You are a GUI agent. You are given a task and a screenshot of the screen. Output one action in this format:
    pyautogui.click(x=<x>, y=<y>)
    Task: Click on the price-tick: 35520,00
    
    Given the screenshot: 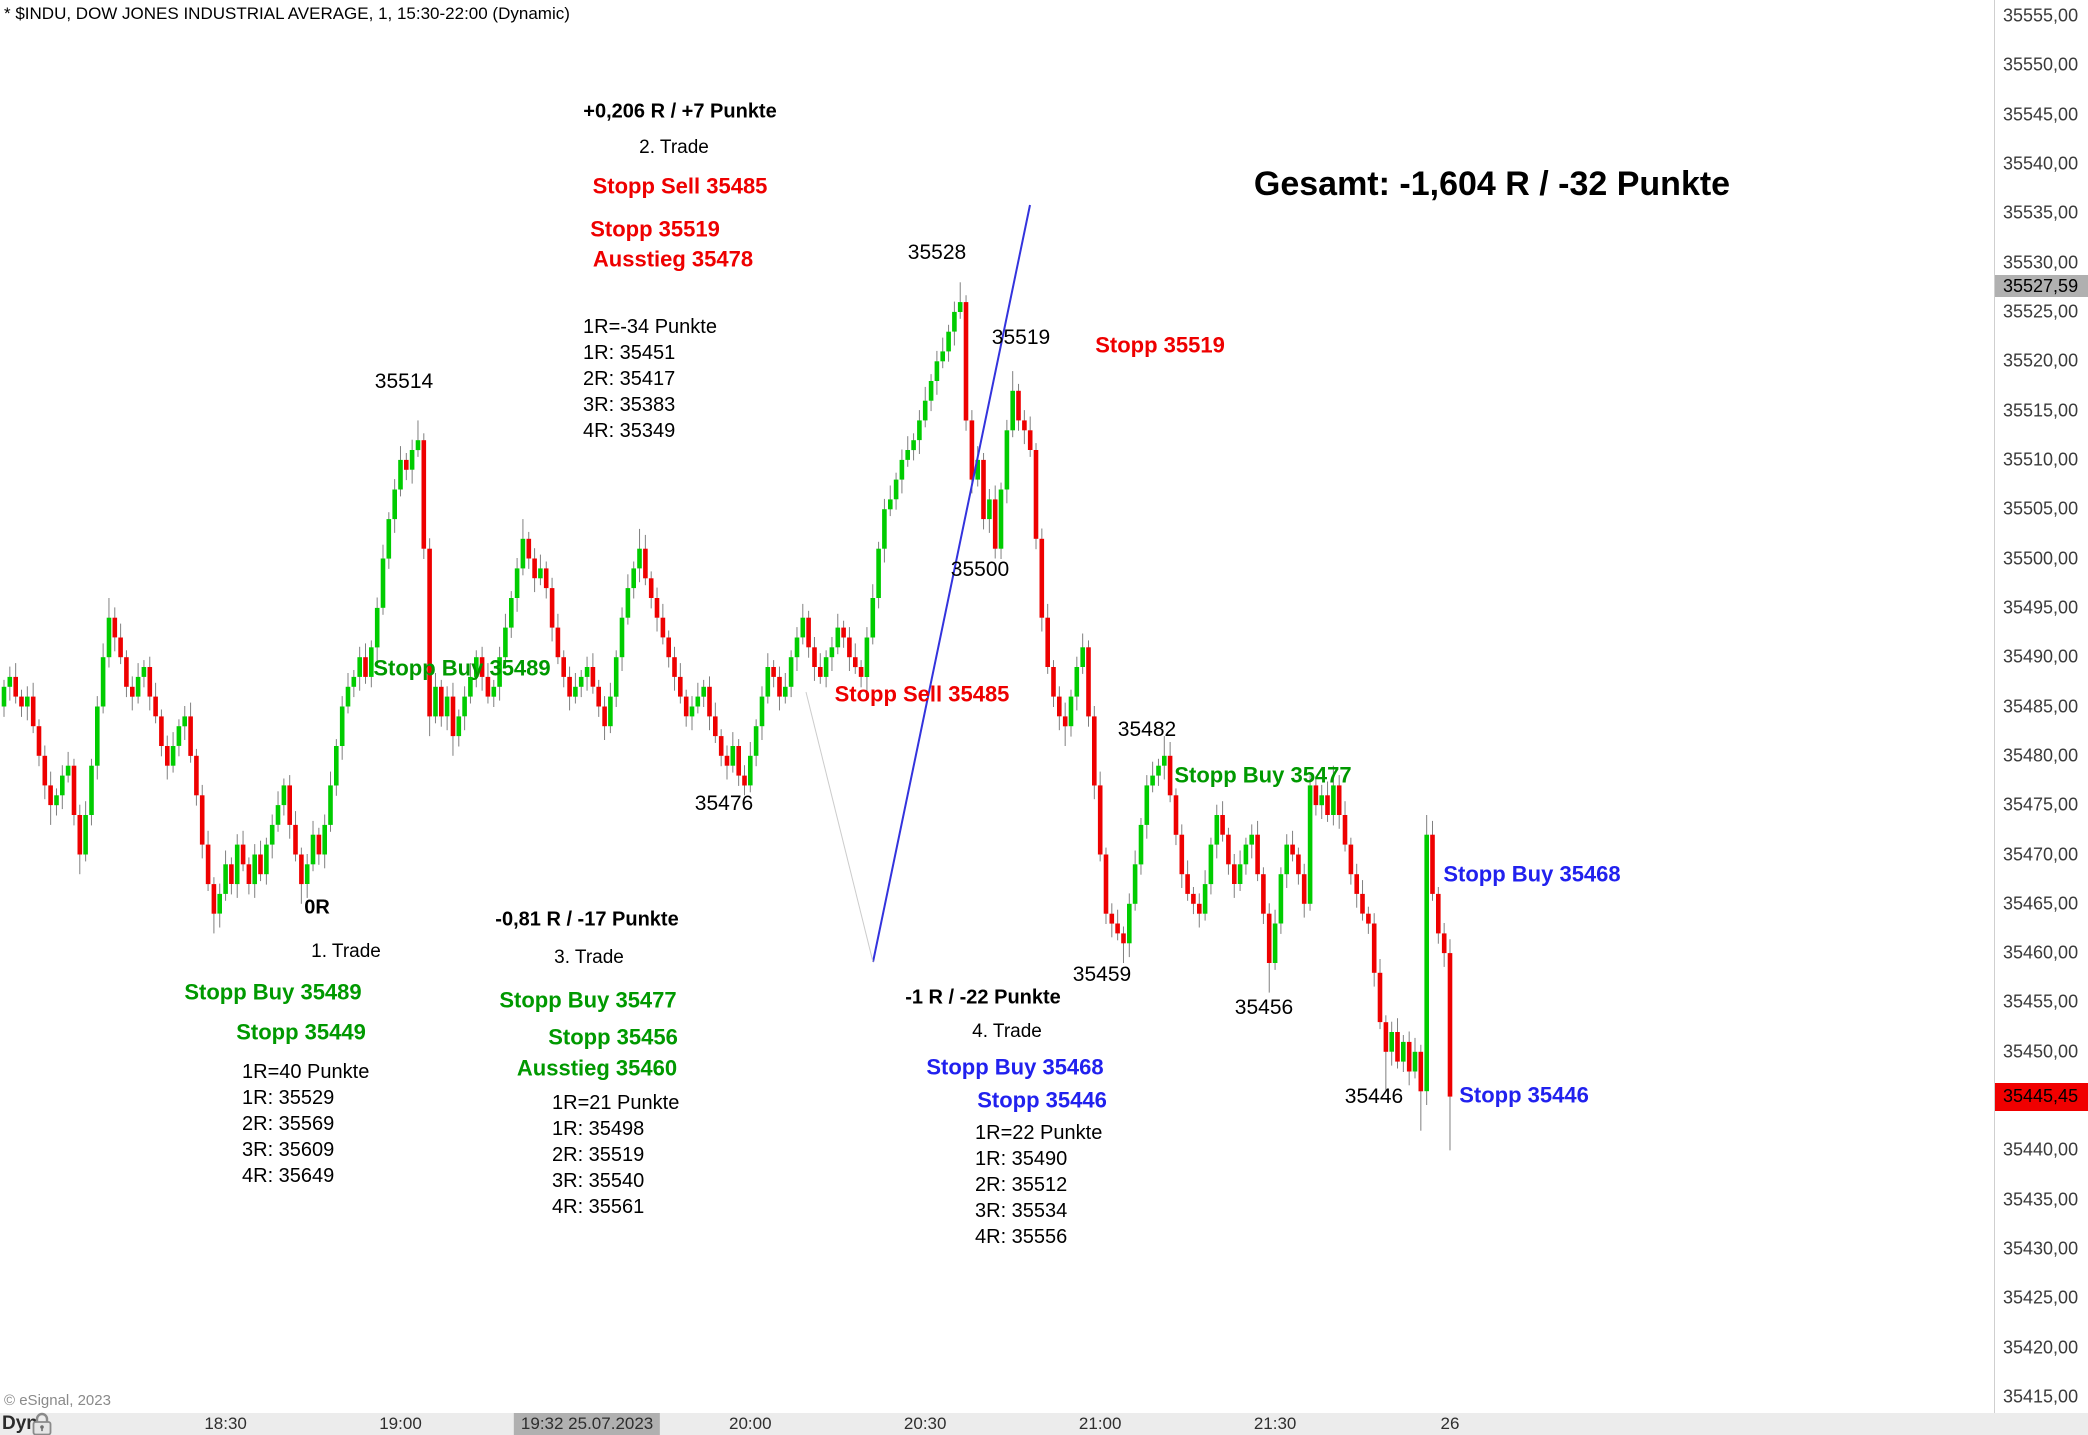 What is the action you would take?
    pyautogui.click(x=2041, y=360)
    